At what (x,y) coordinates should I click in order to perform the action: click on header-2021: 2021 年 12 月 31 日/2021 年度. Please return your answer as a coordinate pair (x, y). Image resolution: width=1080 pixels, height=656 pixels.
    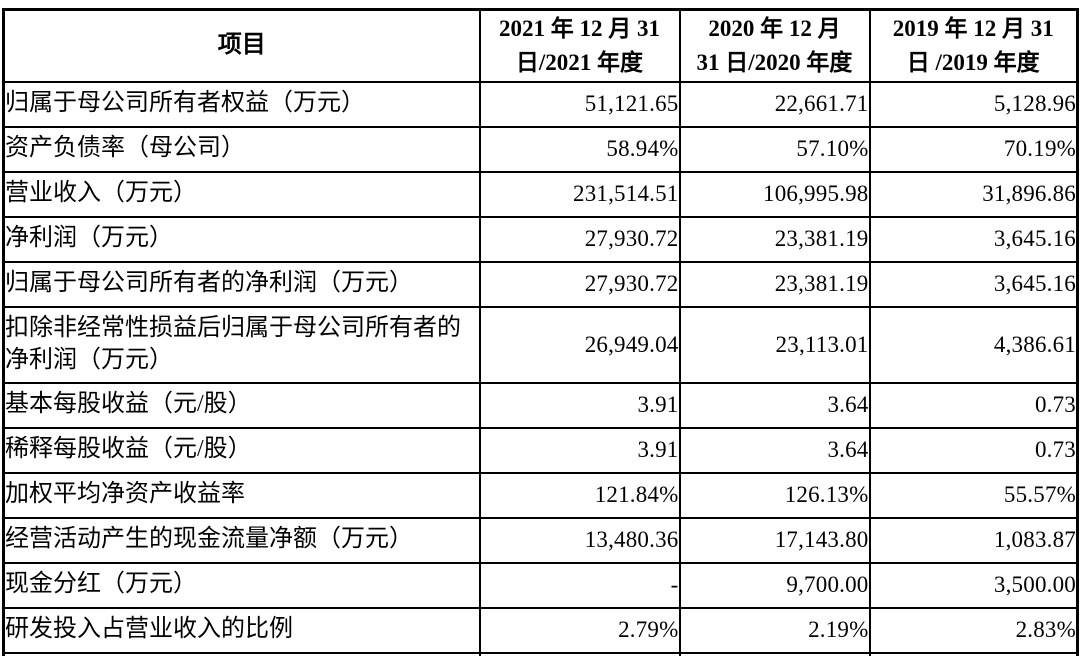
    Looking at the image, I should click on (579, 45).